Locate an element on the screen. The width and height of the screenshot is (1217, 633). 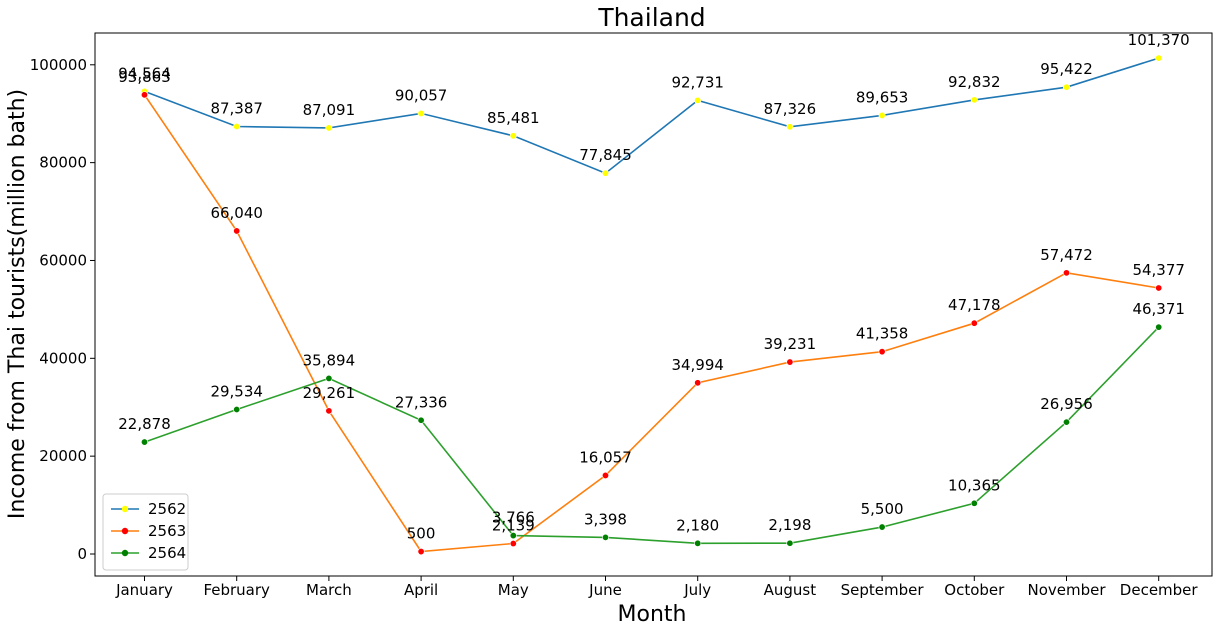
data-label-2563: 2,139 is located at coordinates (513, 526).